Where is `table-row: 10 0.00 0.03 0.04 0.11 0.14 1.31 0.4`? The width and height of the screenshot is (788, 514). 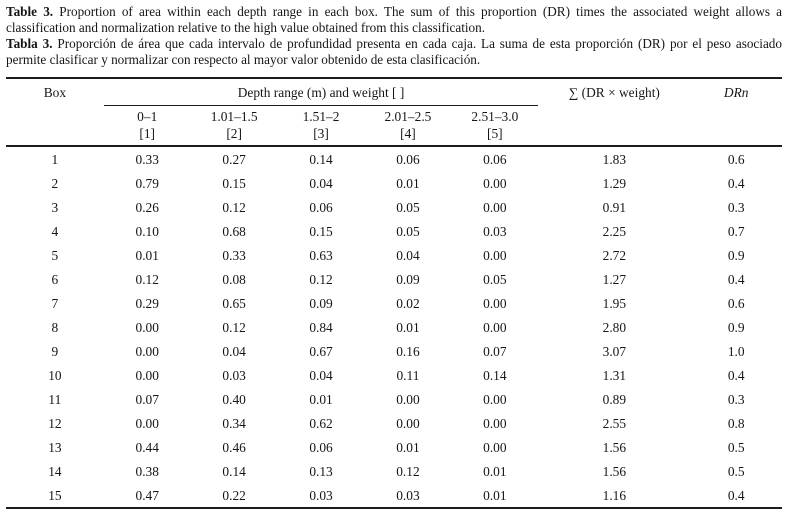 table-row: 10 0.00 0.03 0.04 0.11 0.14 1.31 0.4 is located at coordinates (394, 375).